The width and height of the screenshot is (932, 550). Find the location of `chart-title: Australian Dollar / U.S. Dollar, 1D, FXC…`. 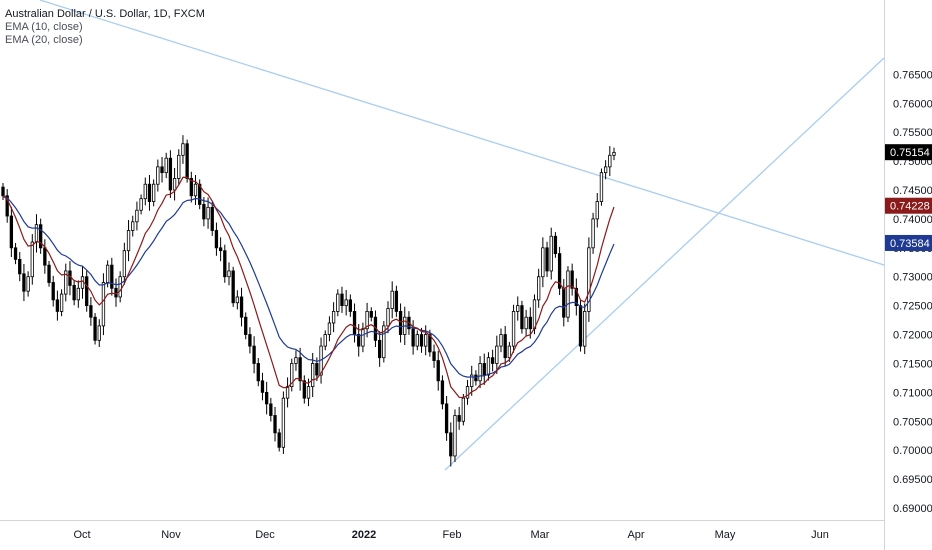

chart-title: Australian Dollar / U.S. Dollar, 1D, FXC… is located at coordinates (105, 14).